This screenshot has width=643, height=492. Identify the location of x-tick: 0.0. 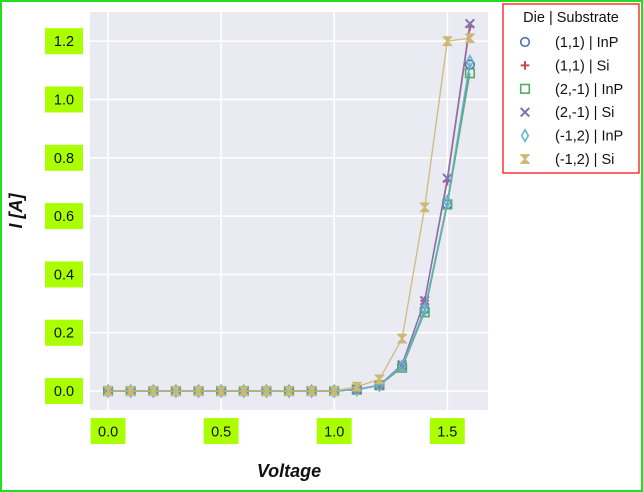
(108, 431).